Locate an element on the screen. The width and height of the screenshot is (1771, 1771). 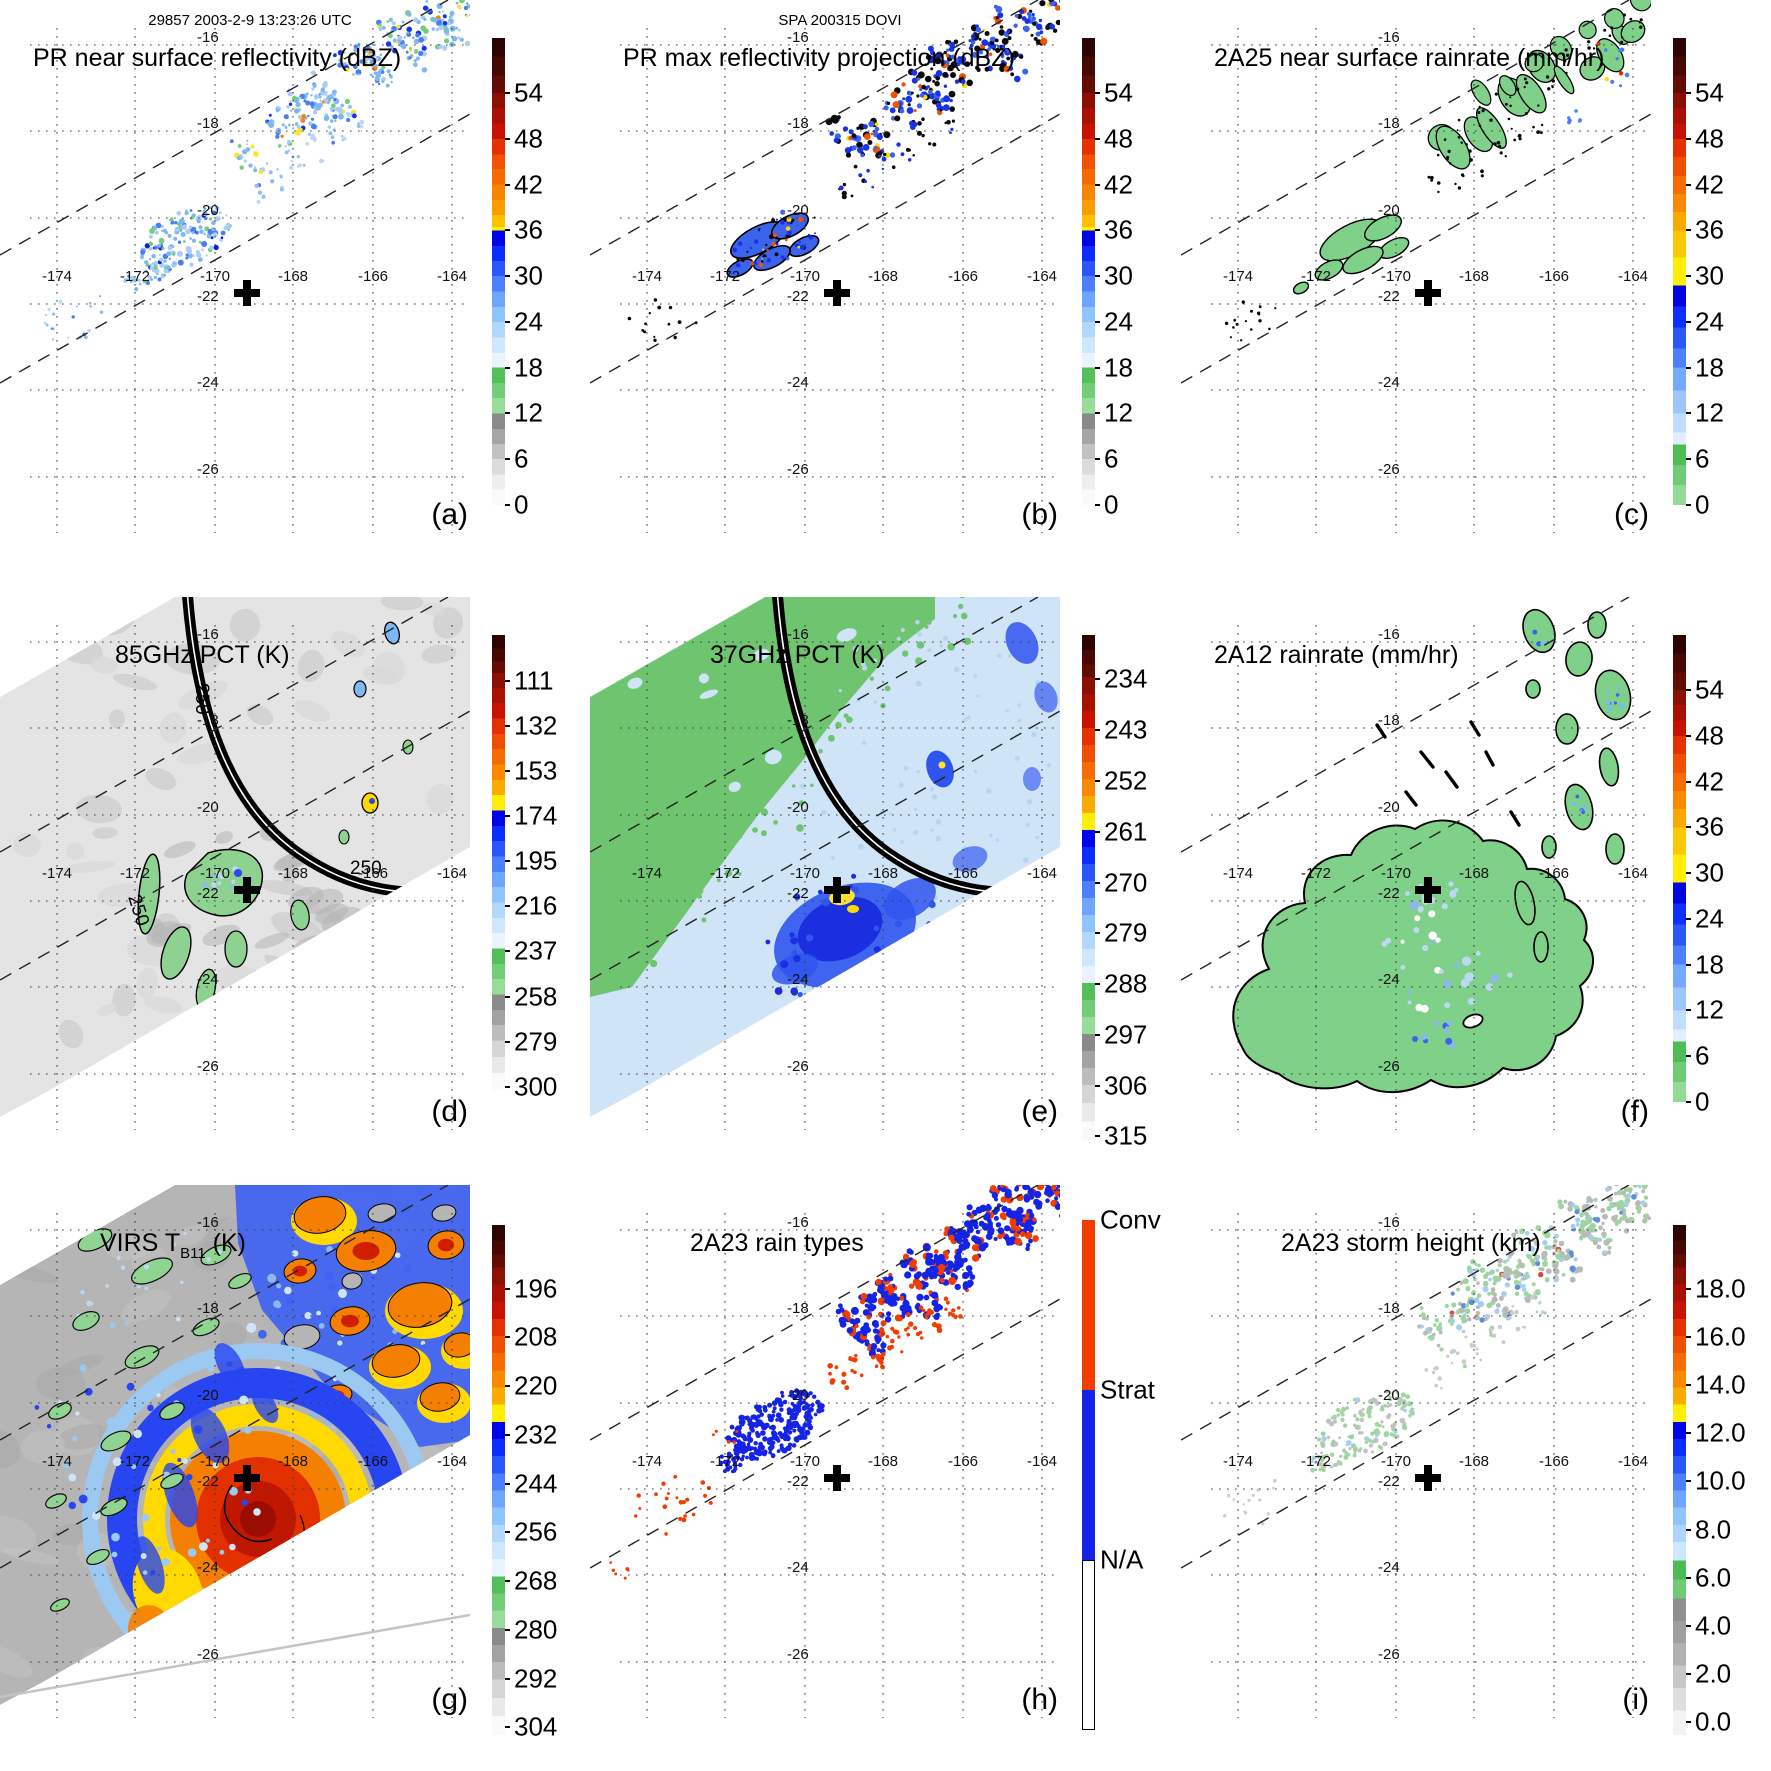
panel-letter: (e) is located at coordinates (1039, 1111).